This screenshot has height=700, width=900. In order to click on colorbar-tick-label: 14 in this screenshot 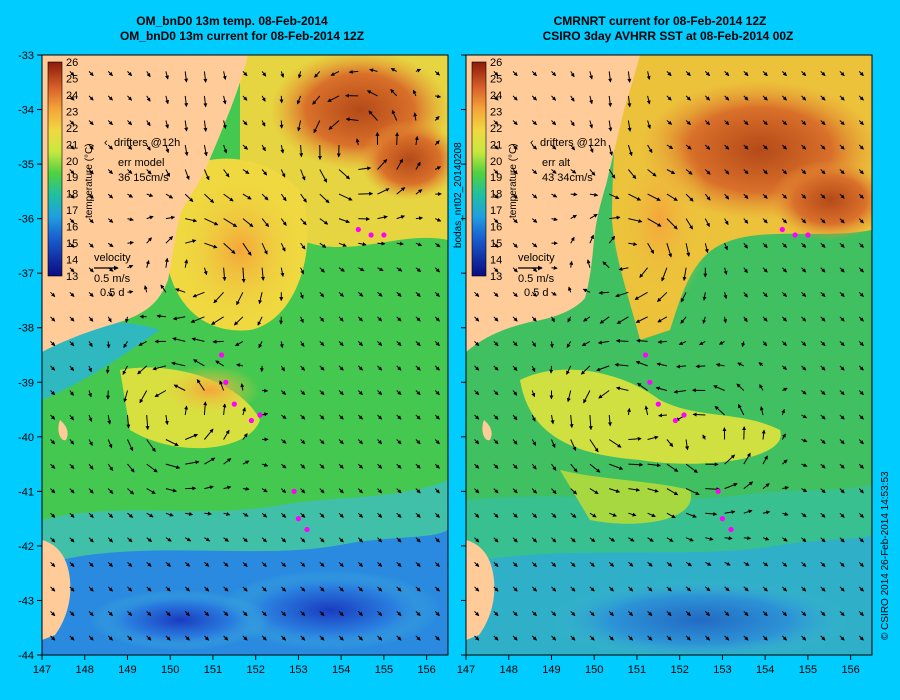, I will do `click(72, 261)`.